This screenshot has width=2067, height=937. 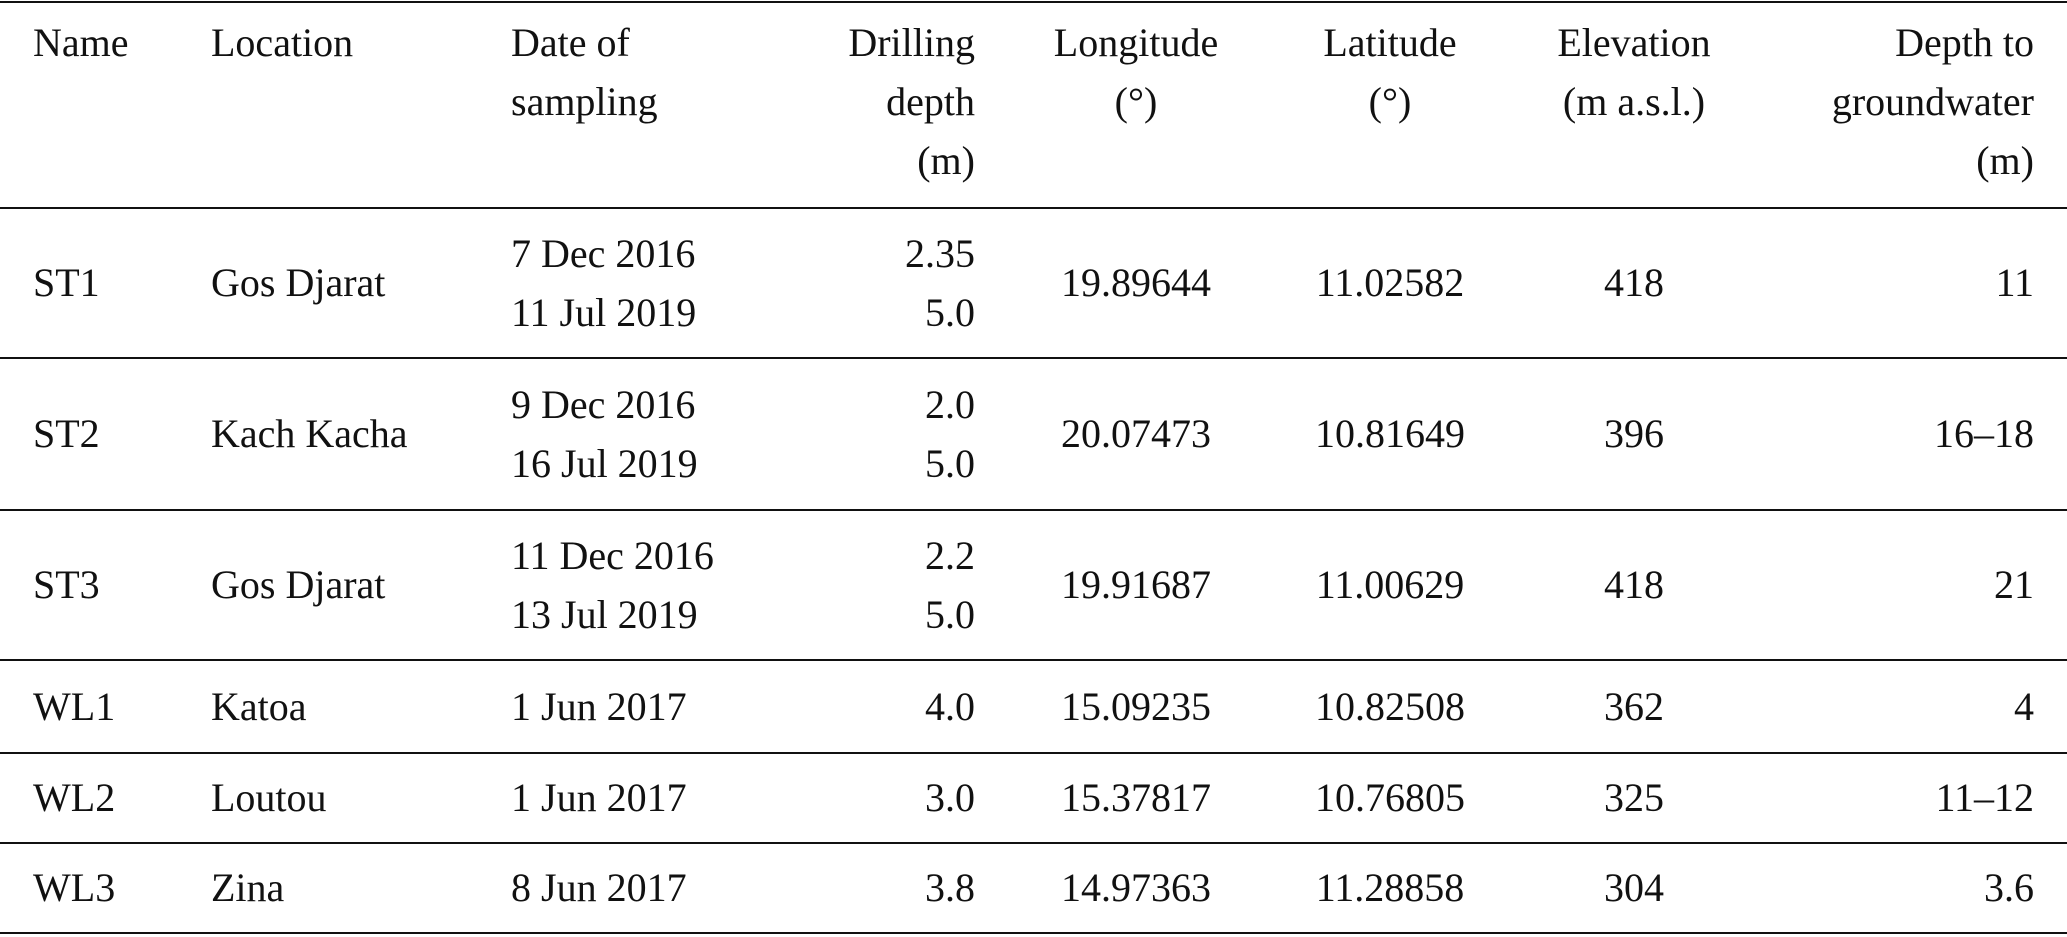 What do you see at coordinates (1634, 706) in the screenshot?
I see `table-cell: 362` at bounding box center [1634, 706].